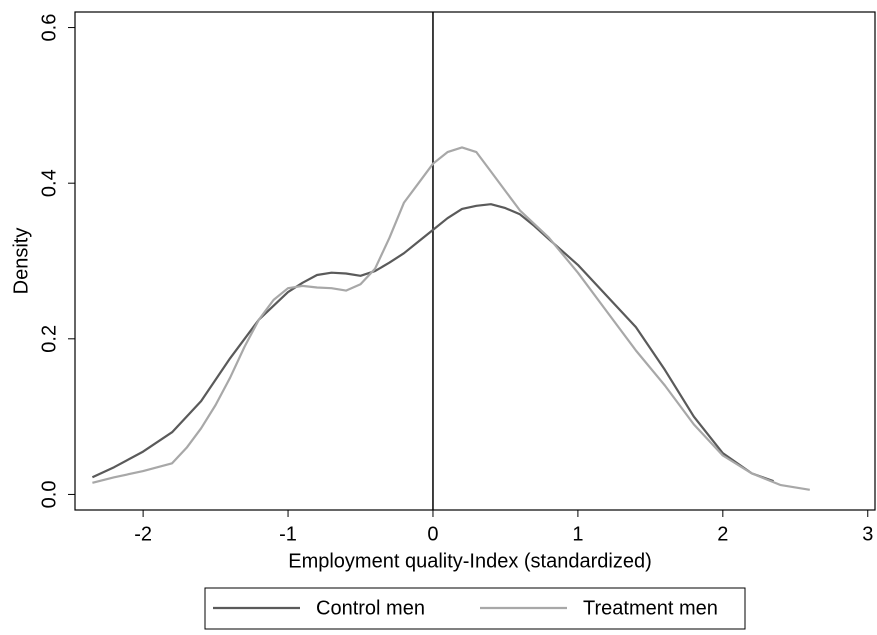 Image resolution: width=877 pixels, height=635 pixels. Describe the element at coordinates (867, 534) in the screenshot. I see `x-tick-label: 3` at that location.